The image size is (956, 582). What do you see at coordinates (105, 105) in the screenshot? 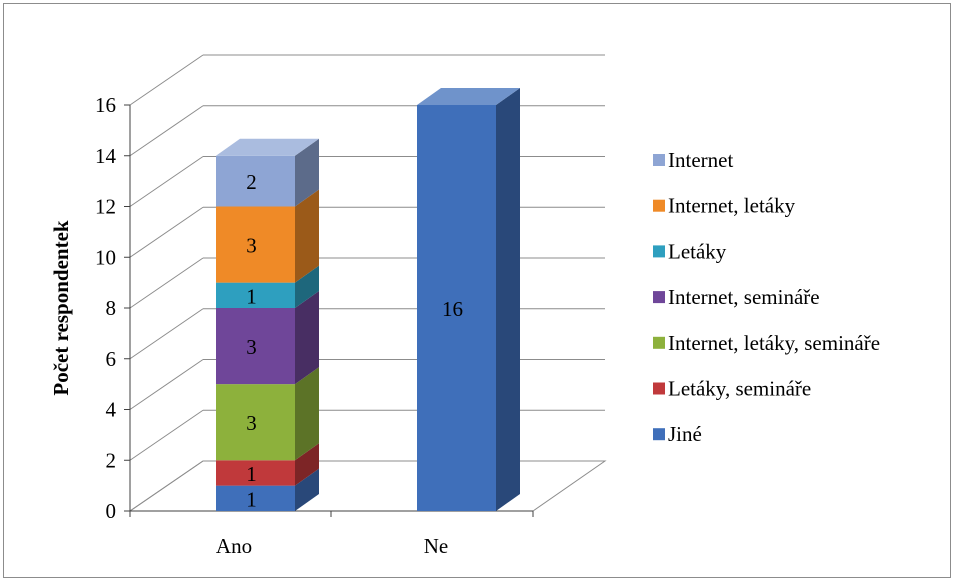
I see `y-tick-label: 16` at bounding box center [105, 105].